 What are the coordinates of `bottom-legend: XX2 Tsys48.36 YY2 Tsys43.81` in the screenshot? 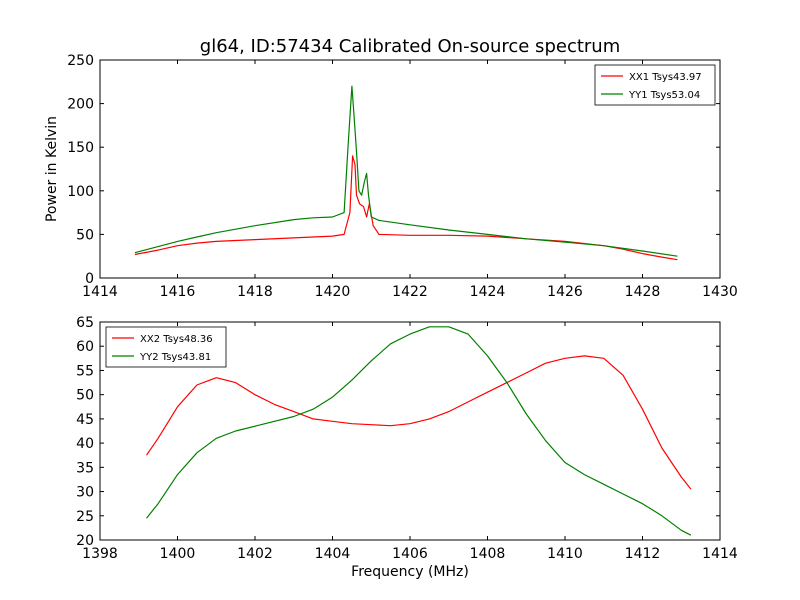 It's located at (166, 347).